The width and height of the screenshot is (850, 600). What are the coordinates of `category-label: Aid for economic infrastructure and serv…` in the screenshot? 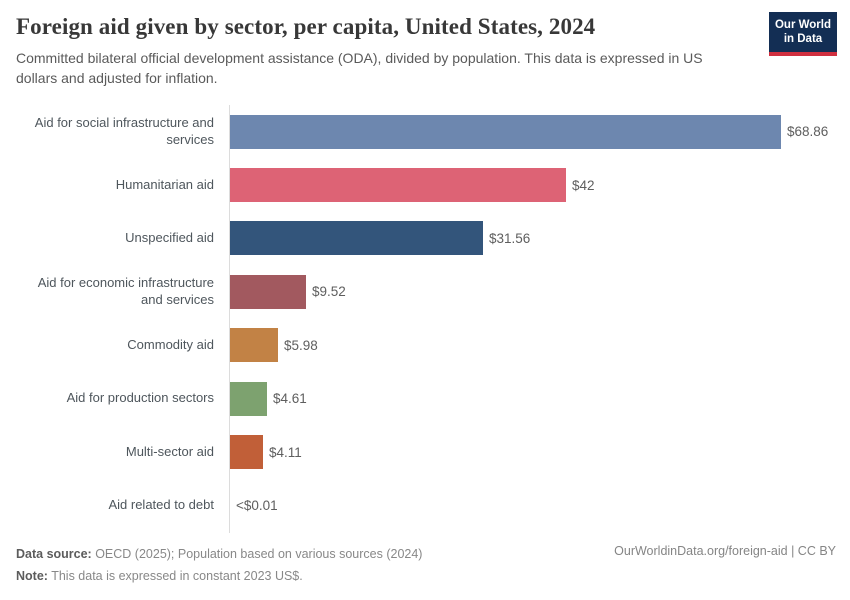 It's located at (125, 290).